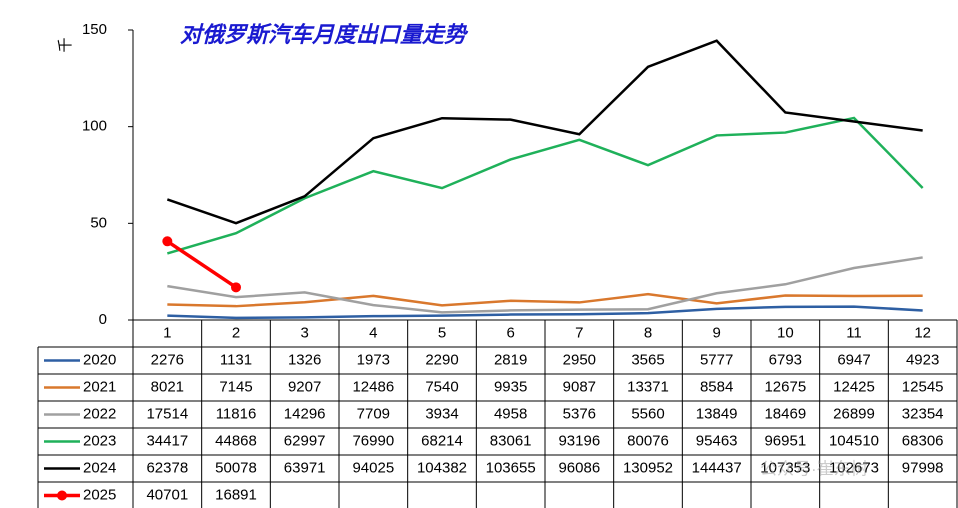 This screenshot has height=508, width=958. What do you see at coordinates (648, 386) in the screenshot?
I see `table-value: 13371` at bounding box center [648, 386].